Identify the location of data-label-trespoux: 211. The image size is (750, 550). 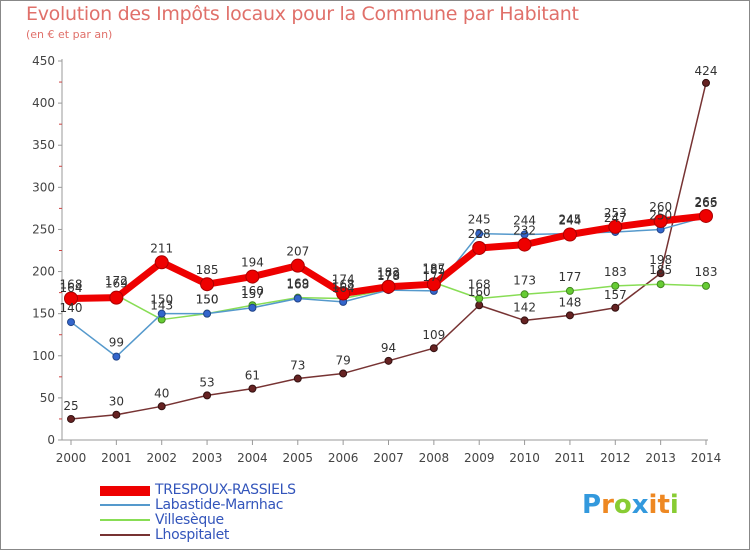
(161, 248).